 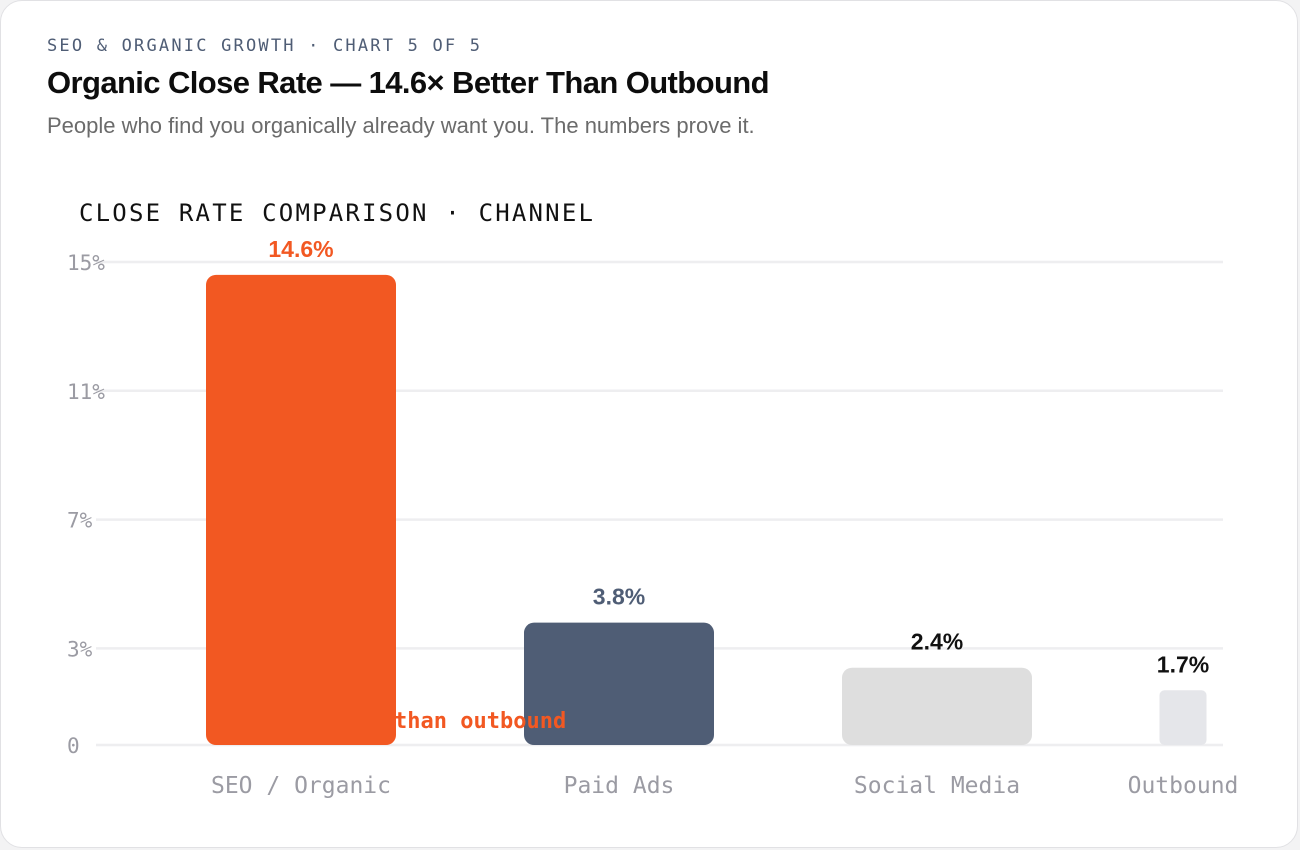 I want to click on x-tick-label: Social Media, so click(x=937, y=786).